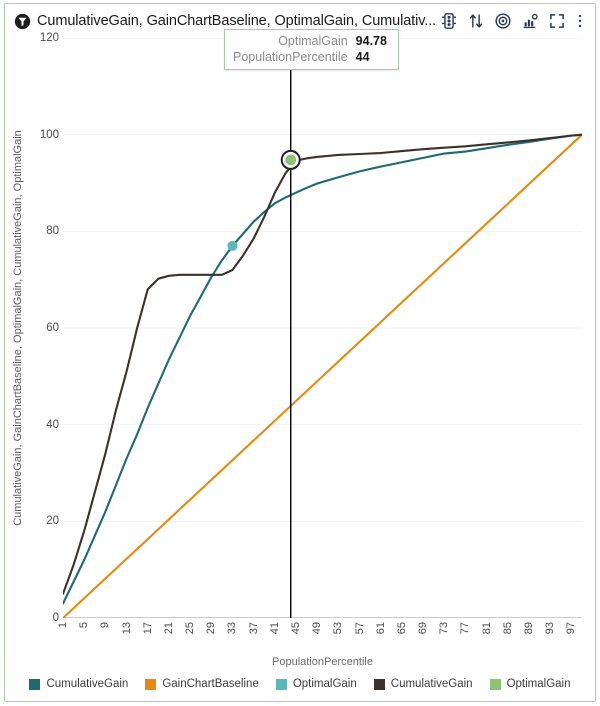 The width and height of the screenshot is (600, 706). Describe the element at coordinates (52, 424) in the screenshot. I see `y-tick-label: 40` at that location.